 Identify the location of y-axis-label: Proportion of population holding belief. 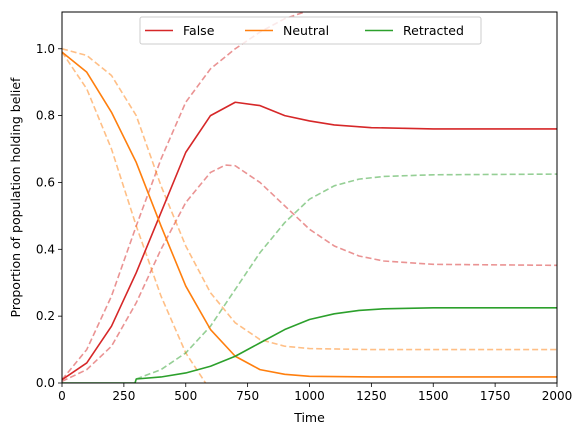
(15, 197).